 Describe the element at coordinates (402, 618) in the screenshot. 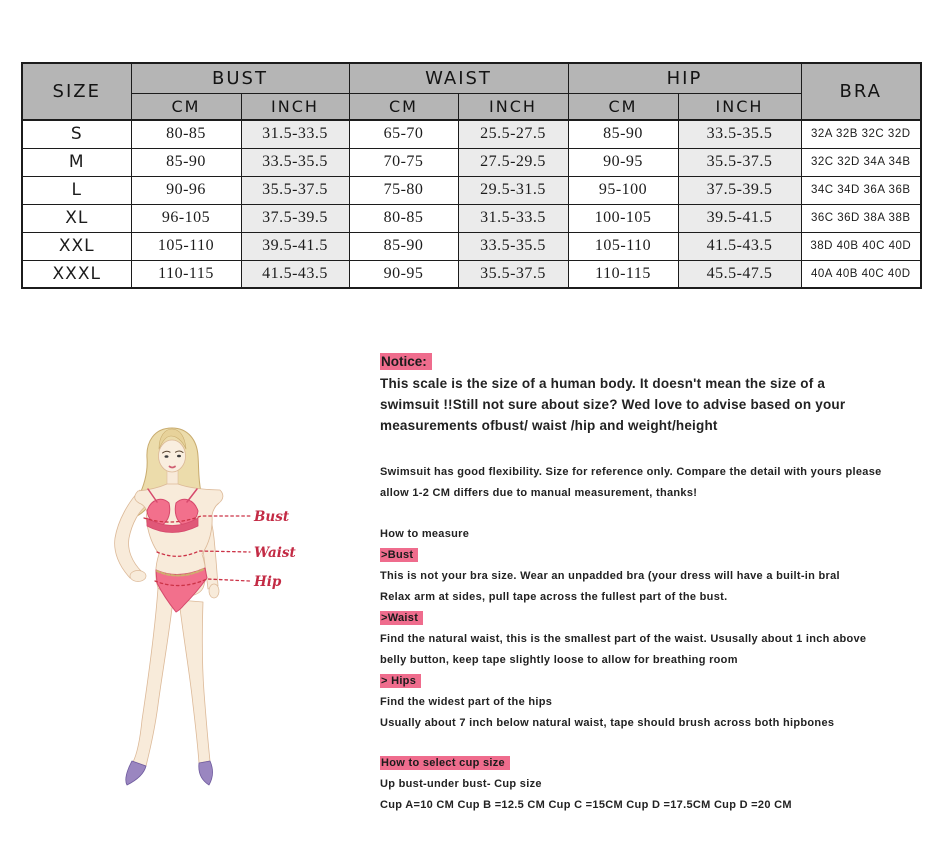

I see `waist-heading-highlight: >Waist` at that location.